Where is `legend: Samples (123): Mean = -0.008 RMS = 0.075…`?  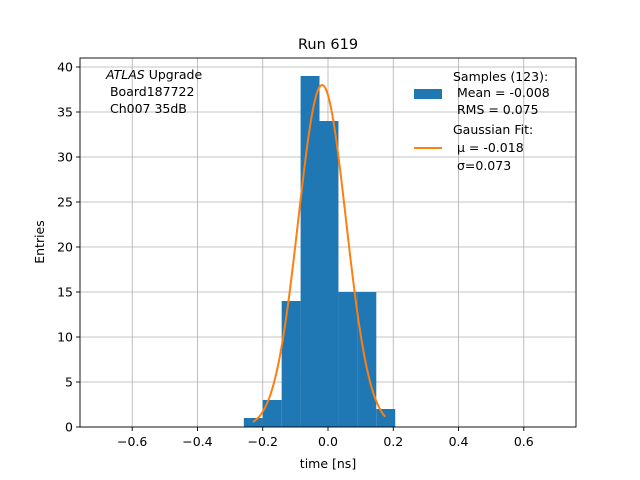
legend: Samples (123): Mean = -0.008 RMS = 0.075… is located at coordinates (482, 121).